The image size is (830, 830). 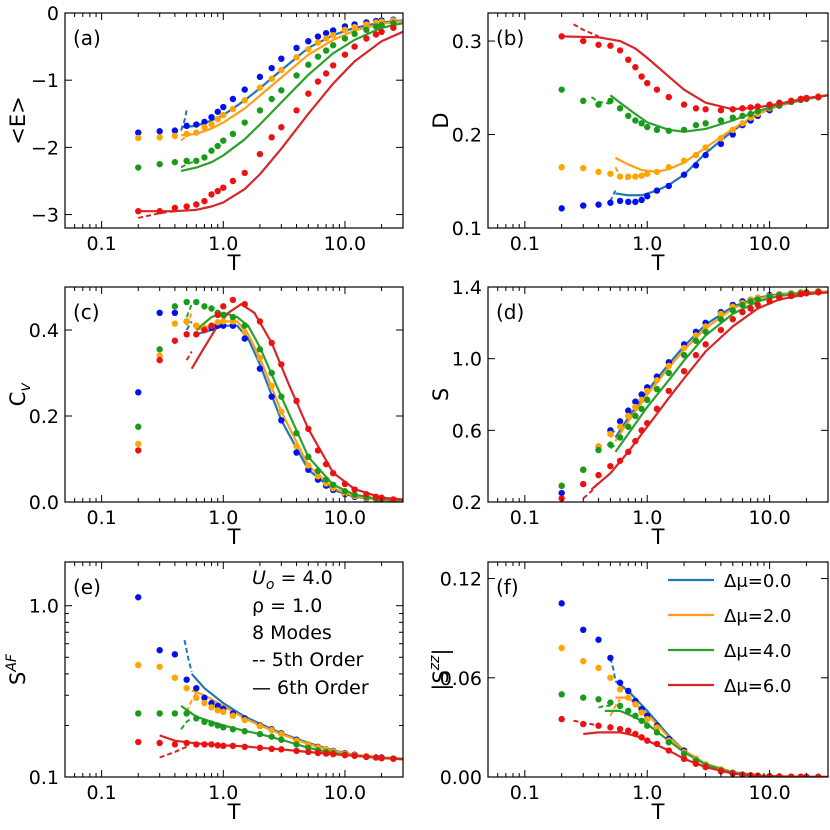 What do you see at coordinates (44, 417) in the screenshot?
I see `y-tick-label-c: 0.2` at bounding box center [44, 417].